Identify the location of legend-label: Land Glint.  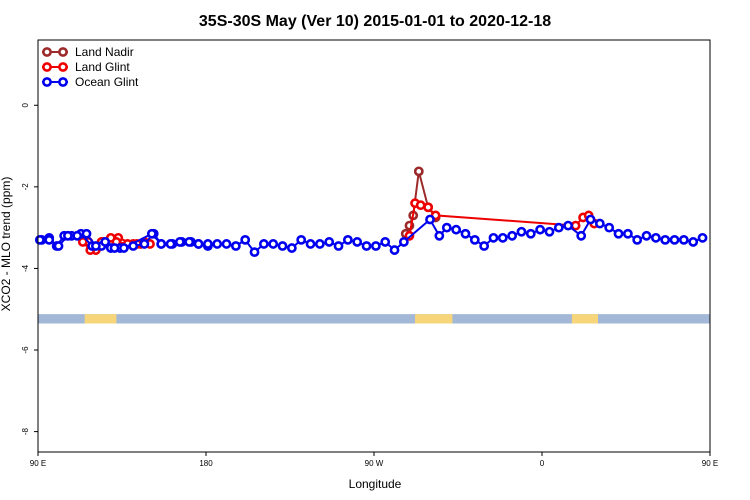
(102, 67).